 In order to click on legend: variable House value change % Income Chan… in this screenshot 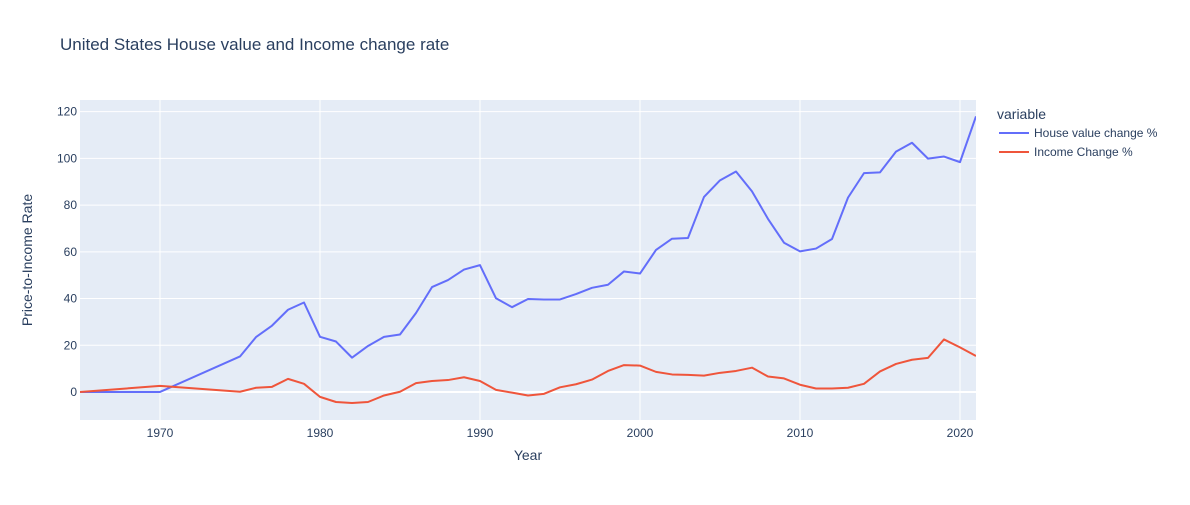, I will do `click(1077, 132)`.